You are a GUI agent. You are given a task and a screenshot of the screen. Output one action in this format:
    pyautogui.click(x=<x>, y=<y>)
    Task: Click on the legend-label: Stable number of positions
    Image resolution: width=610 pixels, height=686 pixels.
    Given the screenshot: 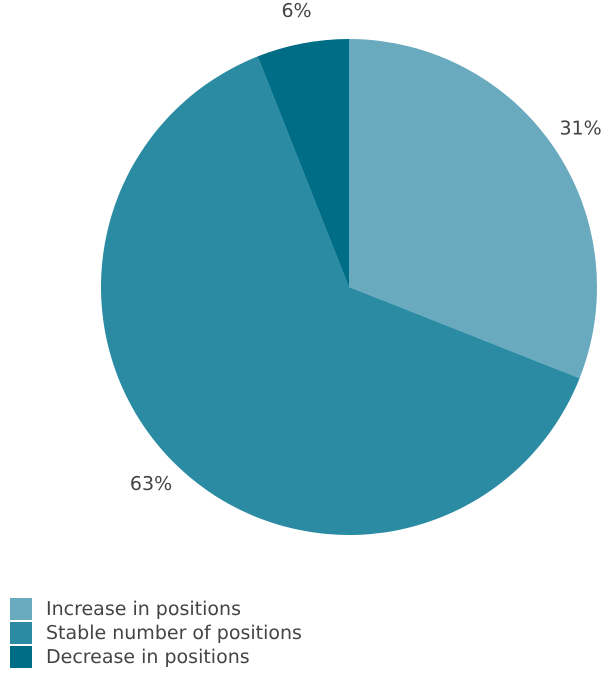 What is the action you would take?
    pyautogui.click(x=174, y=633)
    